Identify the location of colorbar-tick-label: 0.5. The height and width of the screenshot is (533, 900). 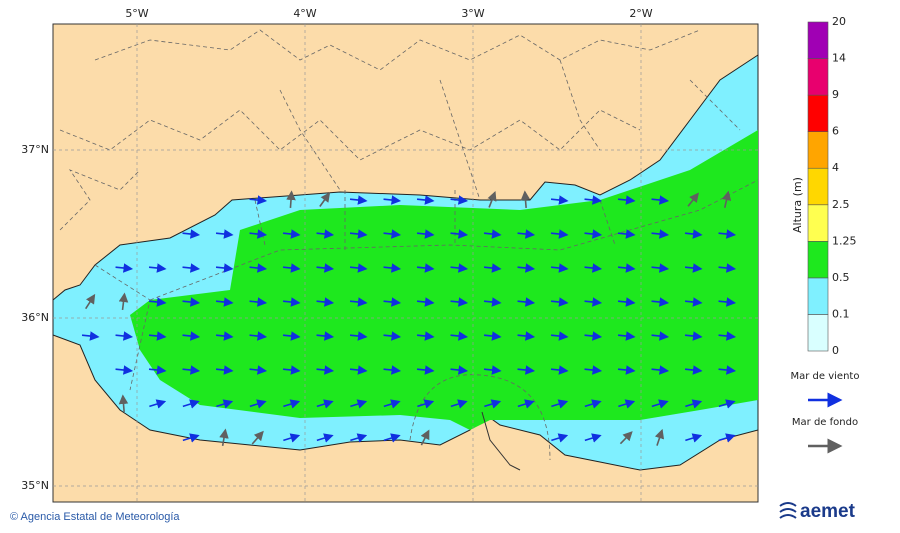
(841, 277).